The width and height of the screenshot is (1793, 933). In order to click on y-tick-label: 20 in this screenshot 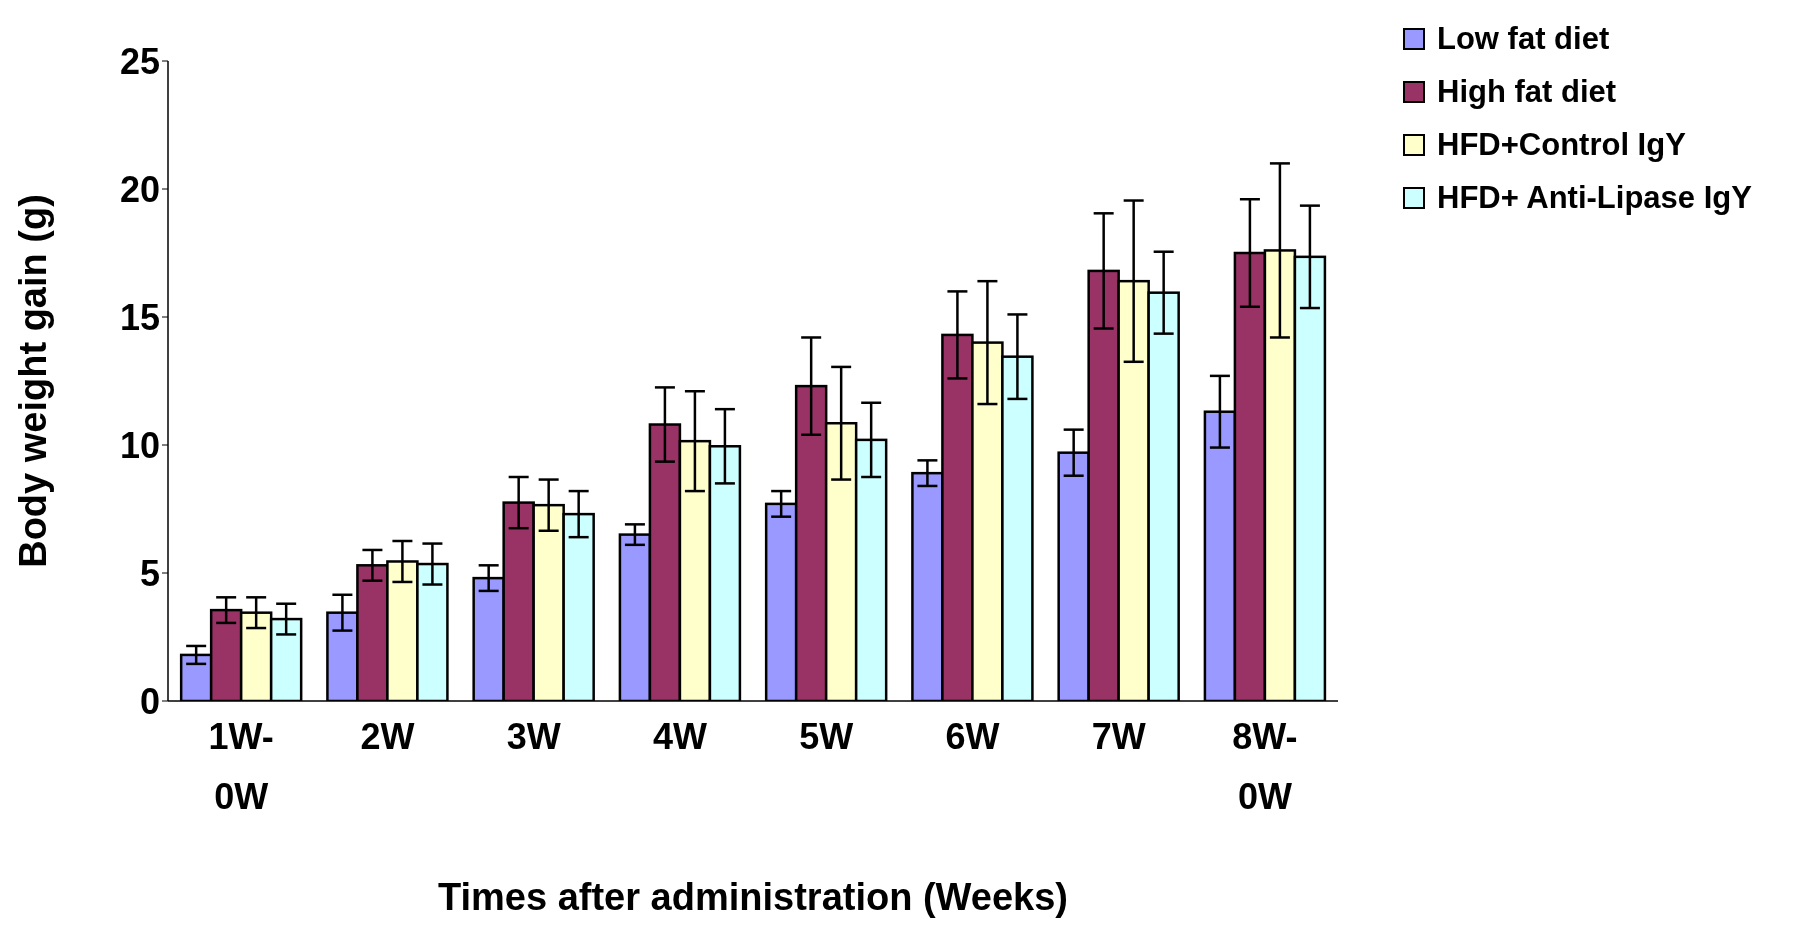, I will do `click(139, 189)`.